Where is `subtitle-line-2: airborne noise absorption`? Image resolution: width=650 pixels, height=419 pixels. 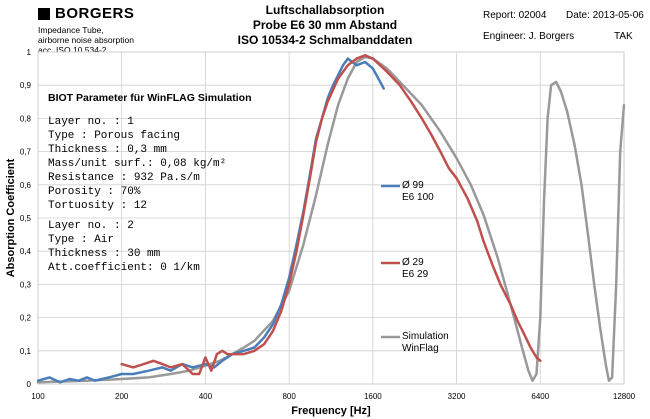
subtitle-line-2: airborne noise absorption is located at coordinates (86, 40).